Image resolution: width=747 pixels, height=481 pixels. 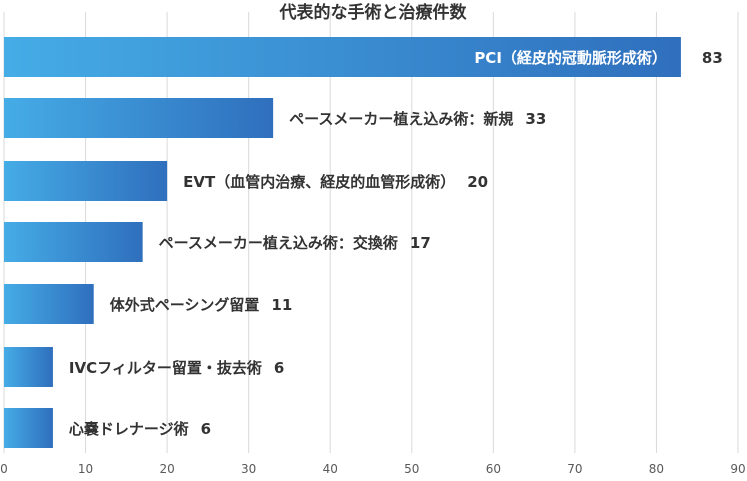 I want to click on bar-category-label: 心嚢ドレナージ術 6, so click(x=140, y=429).